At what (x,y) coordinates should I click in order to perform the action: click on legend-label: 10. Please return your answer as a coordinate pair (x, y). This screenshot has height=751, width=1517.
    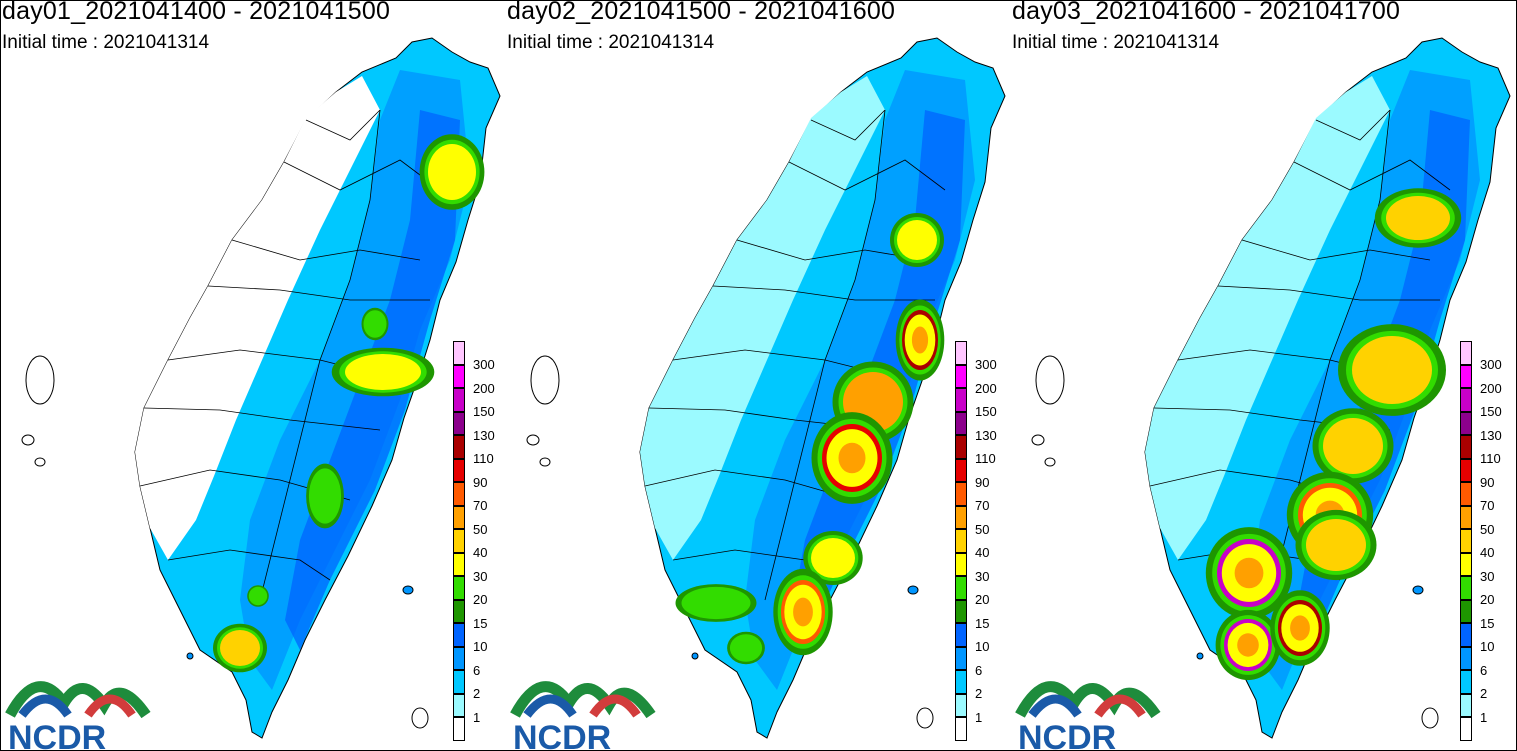
    Looking at the image, I should click on (480, 646).